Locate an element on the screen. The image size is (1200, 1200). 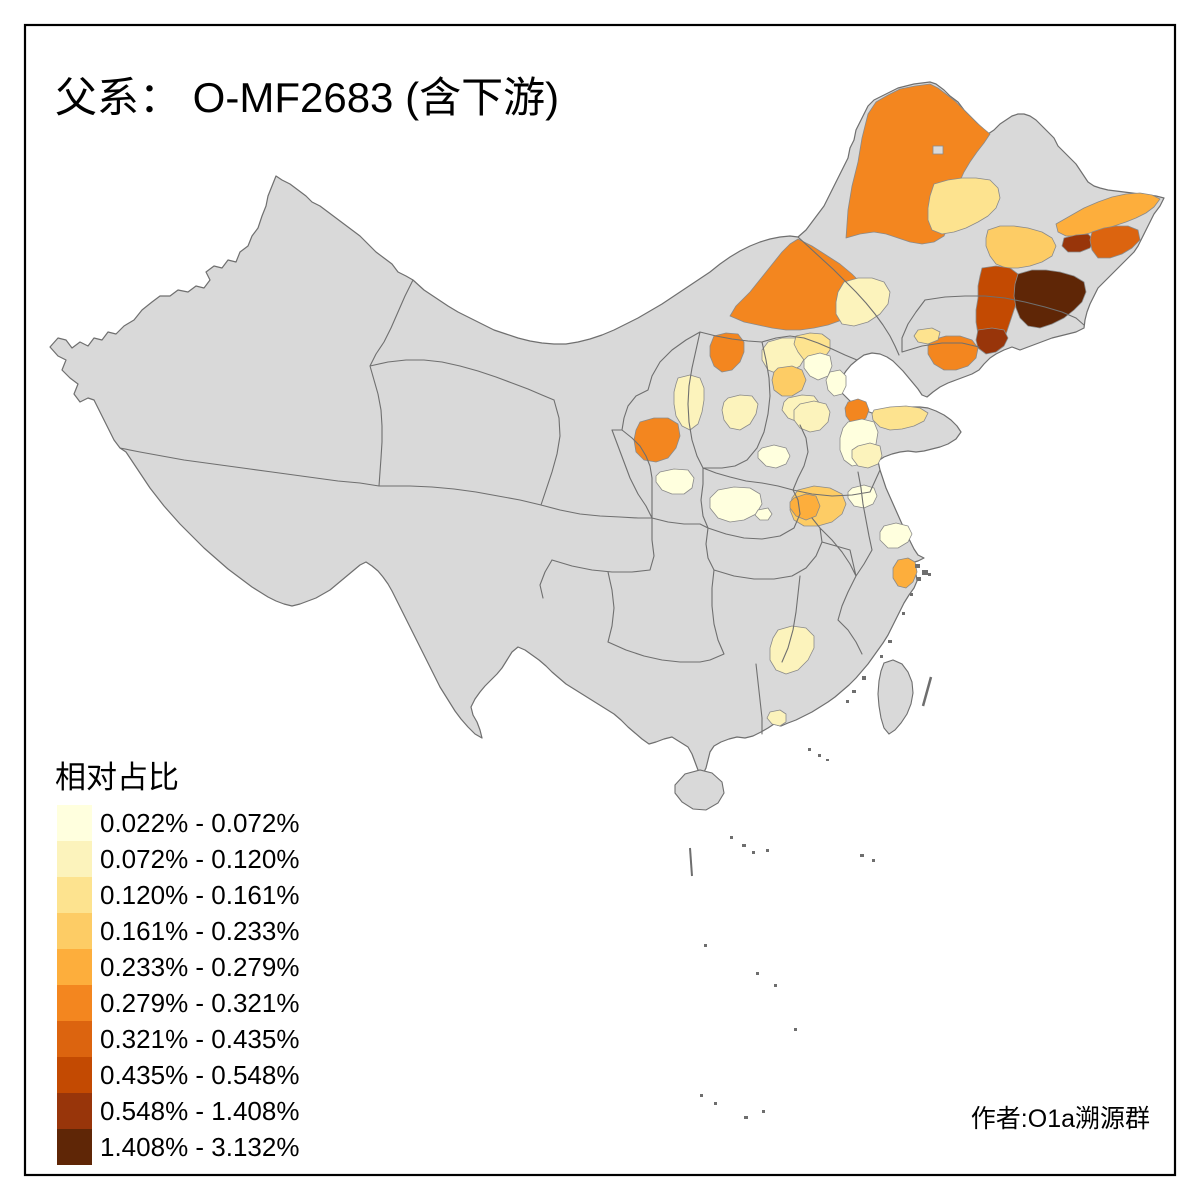
region-xilingol is located at coordinates (799, 284).